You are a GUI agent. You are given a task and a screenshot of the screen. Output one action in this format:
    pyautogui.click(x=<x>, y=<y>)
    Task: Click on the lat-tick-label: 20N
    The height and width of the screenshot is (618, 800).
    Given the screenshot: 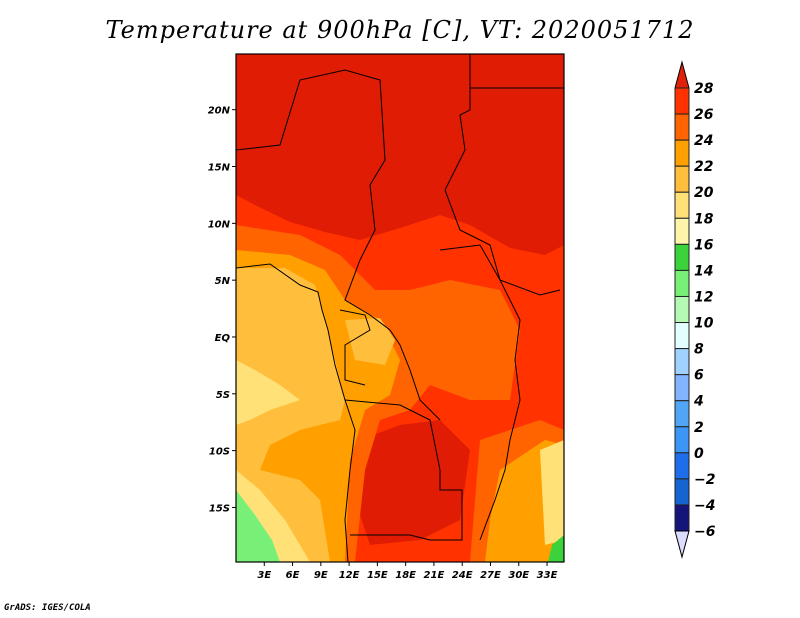 What is the action you would take?
    pyautogui.click(x=219, y=111)
    